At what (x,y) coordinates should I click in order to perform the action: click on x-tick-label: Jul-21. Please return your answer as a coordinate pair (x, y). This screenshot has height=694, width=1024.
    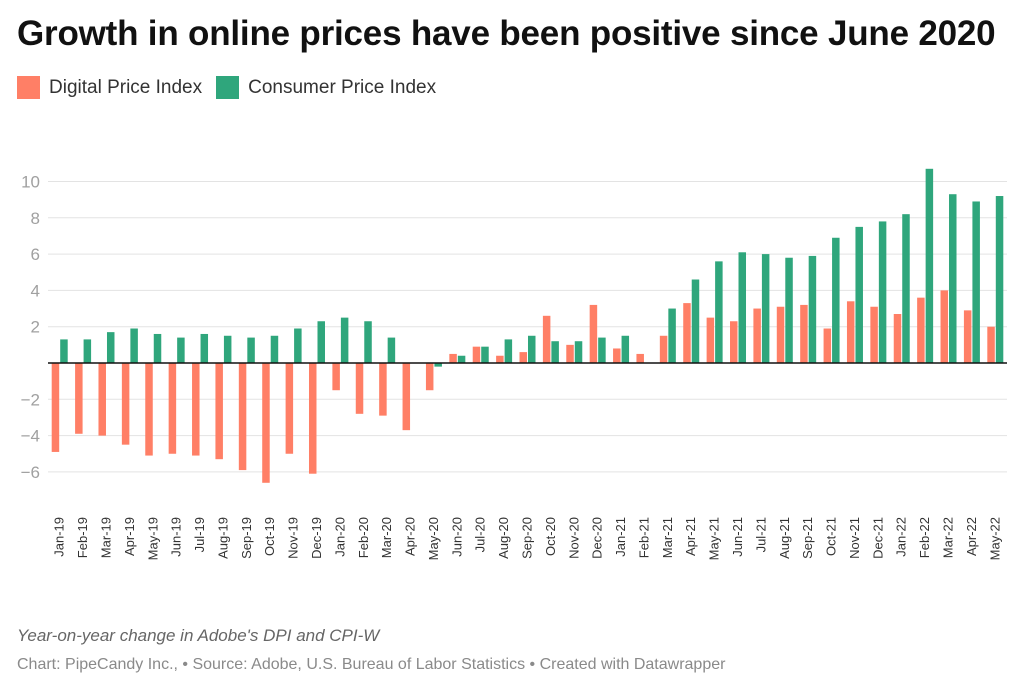
    Looking at the image, I should click on (760, 534).